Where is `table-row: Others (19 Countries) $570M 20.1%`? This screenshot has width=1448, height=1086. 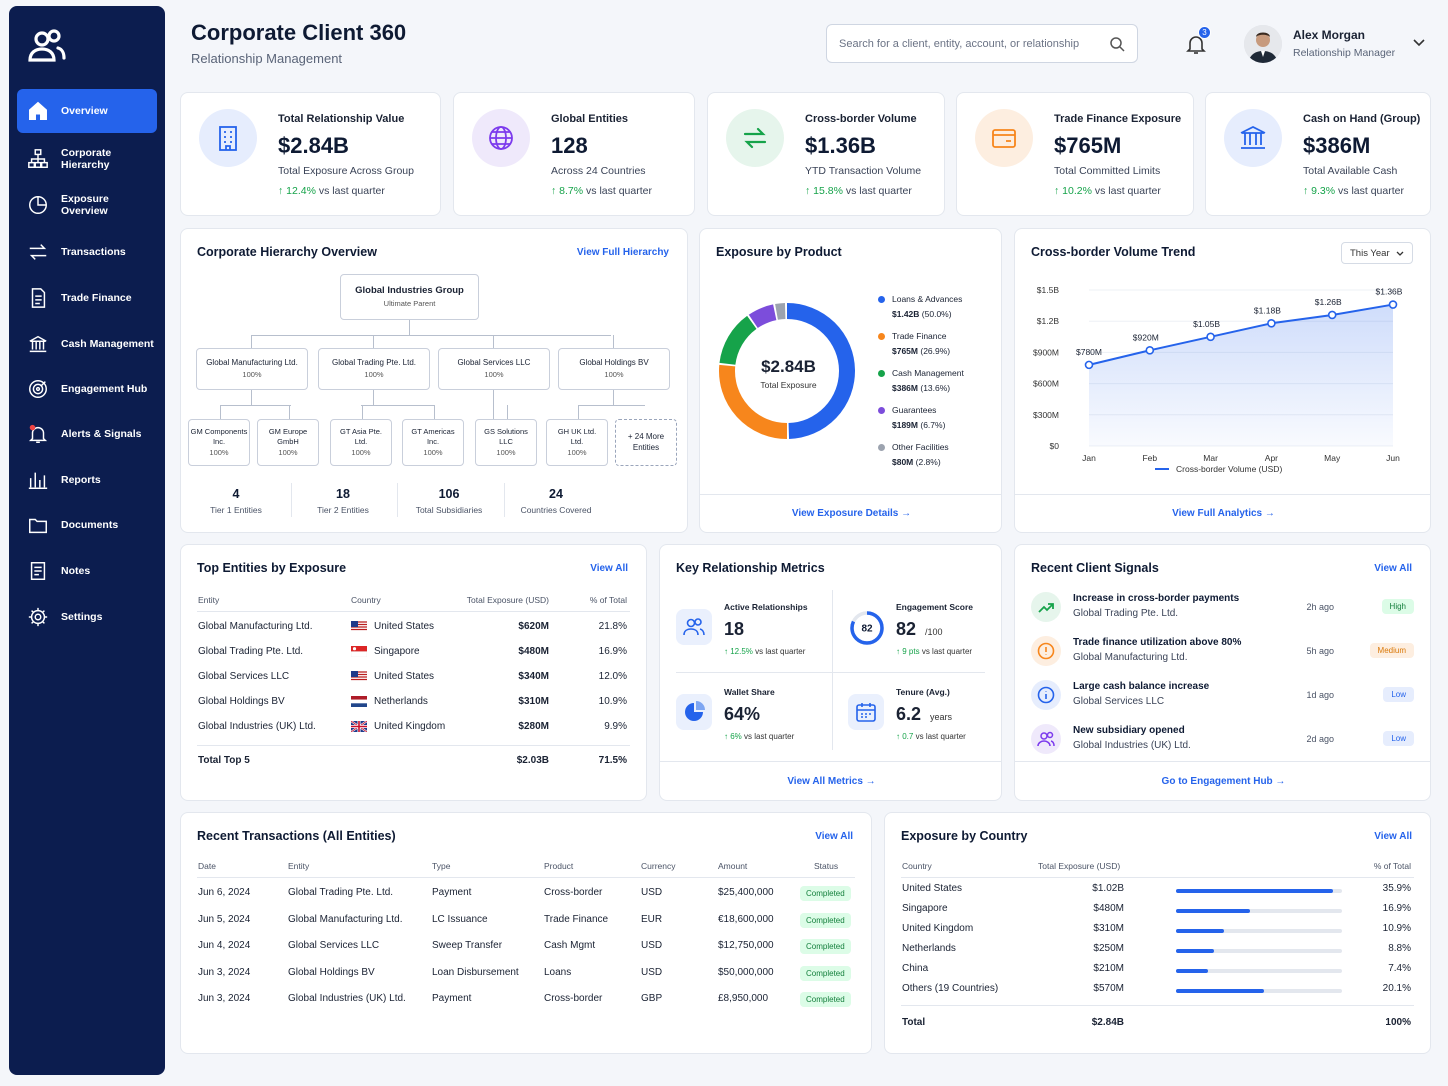 table-row: Others (19 Countries) $570M 20.1% is located at coordinates (1156, 988).